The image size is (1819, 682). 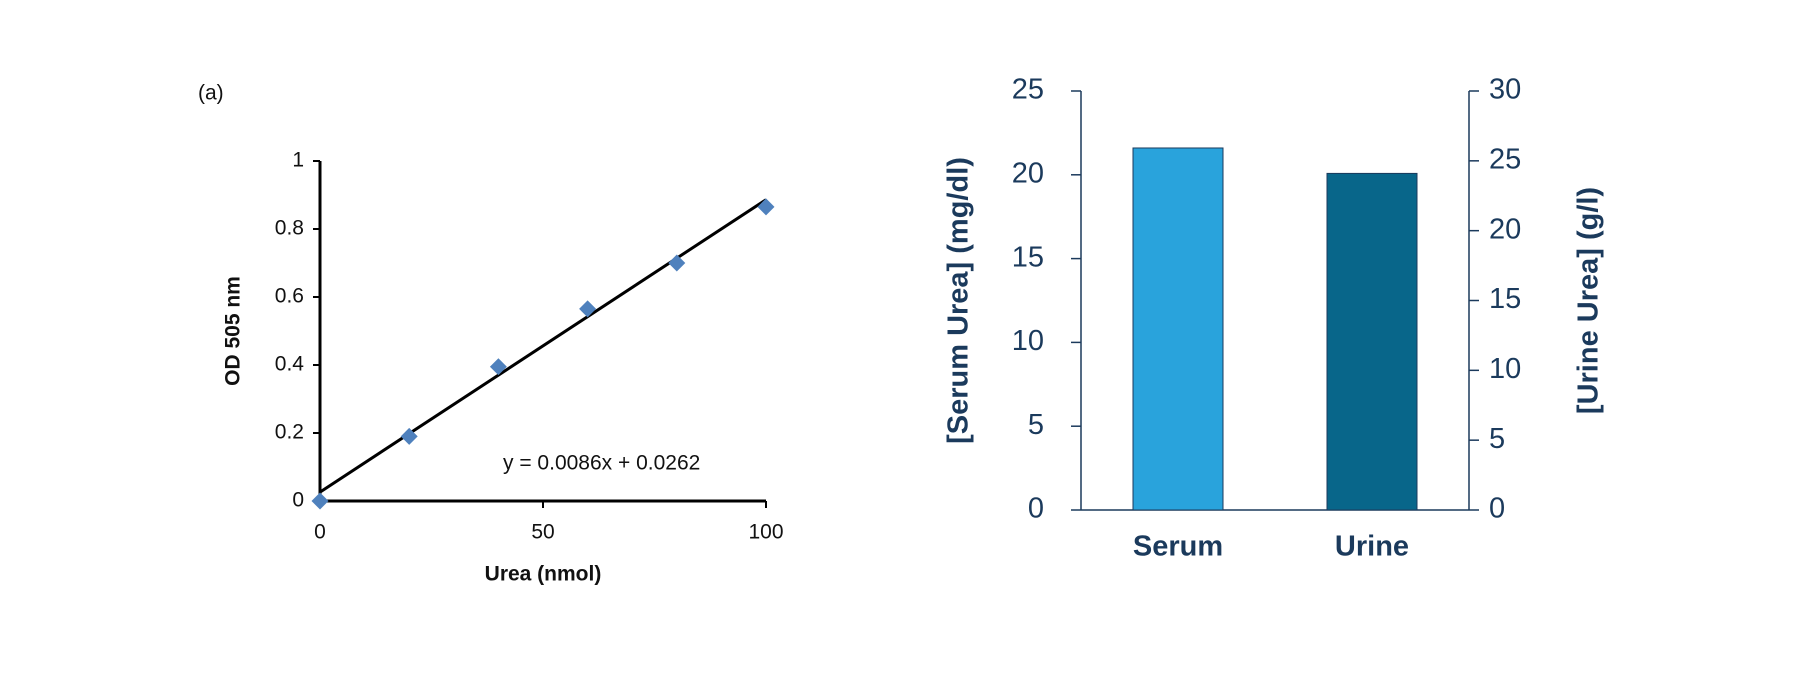 What do you see at coordinates (959, 300) in the screenshot?
I see `y-axis-label: [Serum Urea] (mg/dl)` at bounding box center [959, 300].